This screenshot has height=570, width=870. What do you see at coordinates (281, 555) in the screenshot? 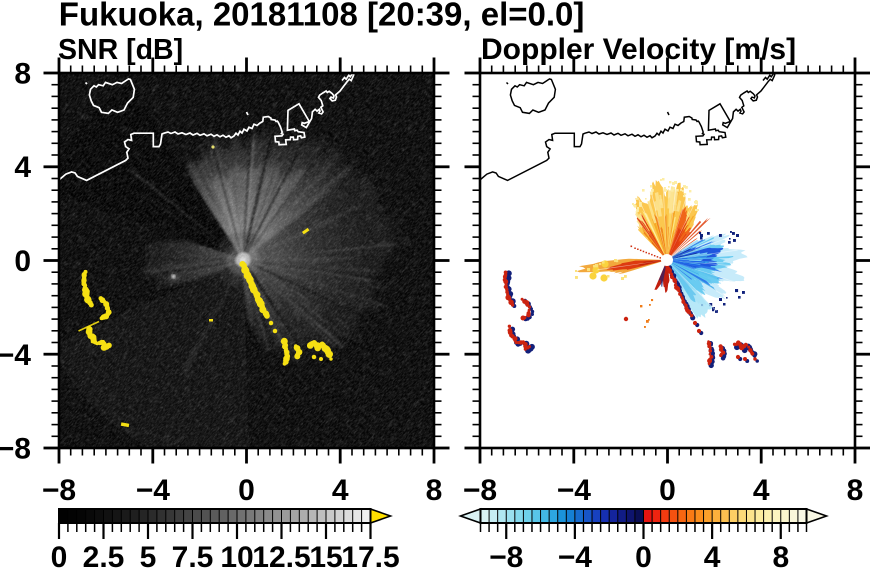
I see `svg-text: 12.5` at bounding box center [281, 555].